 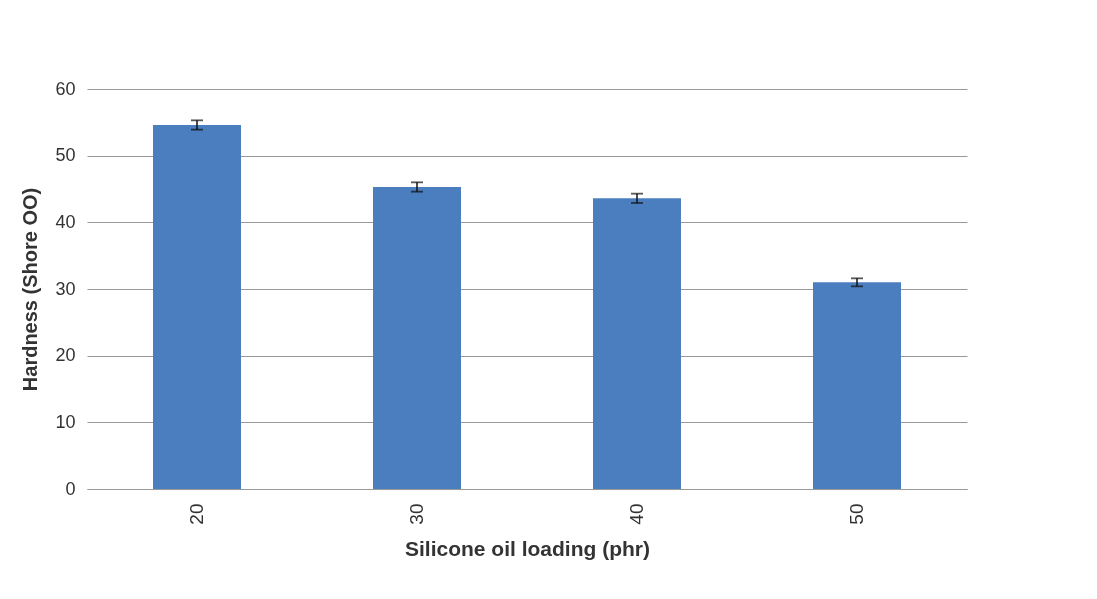 What do you see at coordinates (65, 221) in the screenshot?
I see `y-tick-label: 40` at bounding box center [65, 221].